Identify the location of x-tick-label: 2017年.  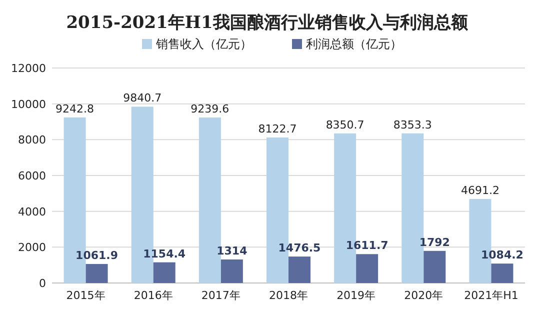
(220, 295).